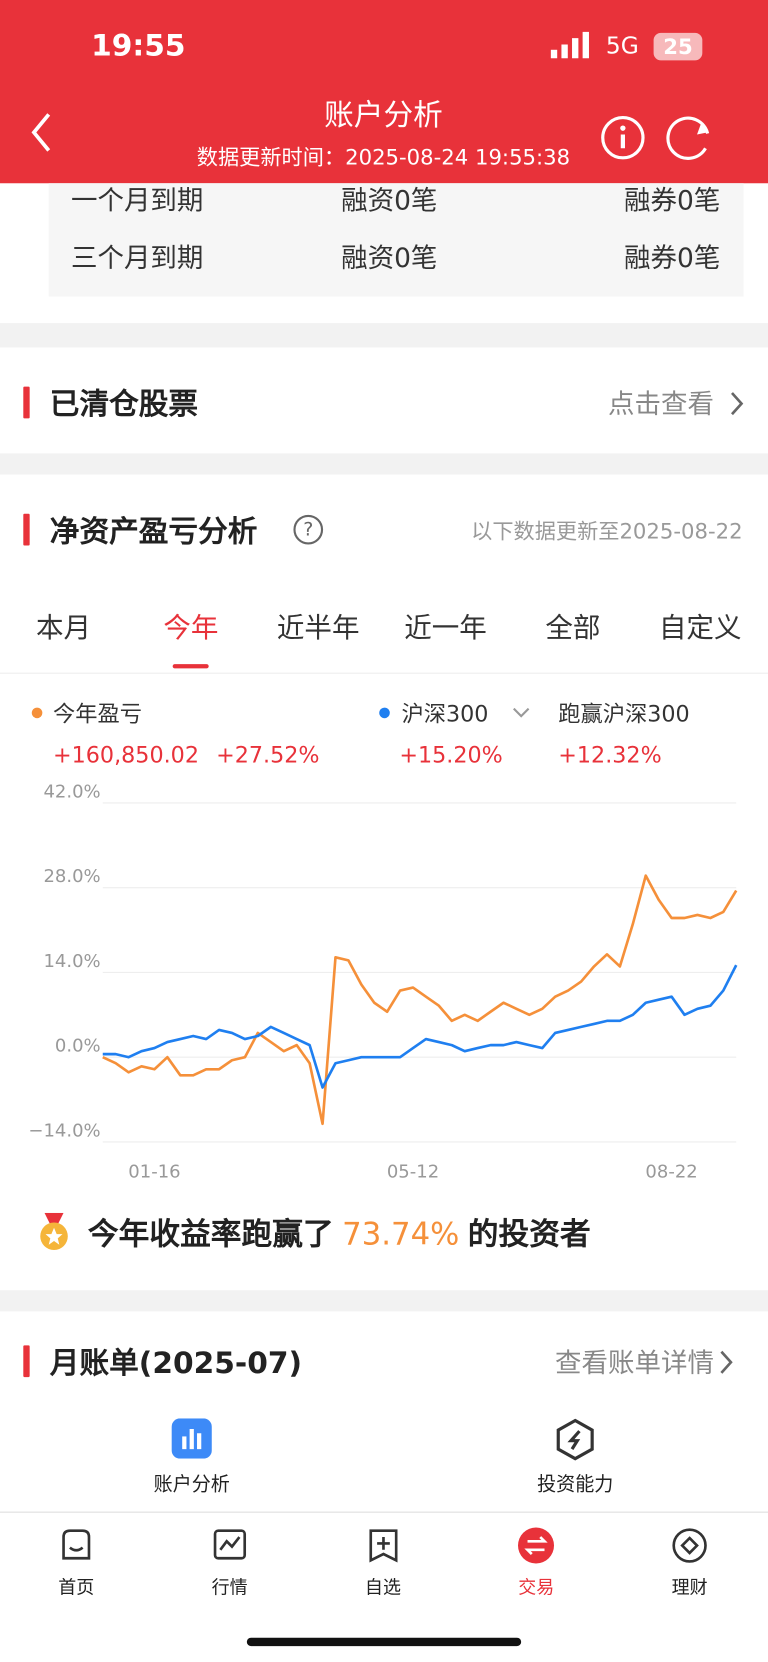 This screenshot has width=768, height=1662. I want to click on y-tick-label: 28.0%, so click(71, 876).